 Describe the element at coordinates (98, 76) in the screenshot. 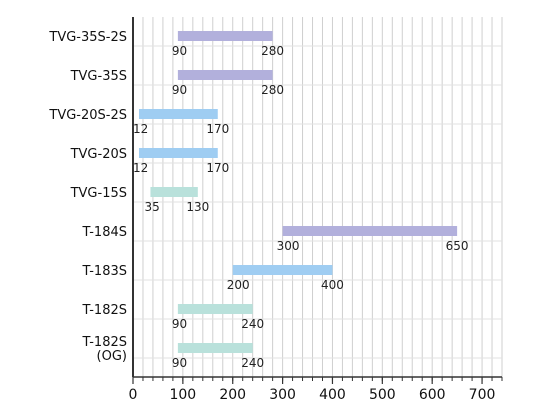

I see `category-label: TVG-35S` at that location.